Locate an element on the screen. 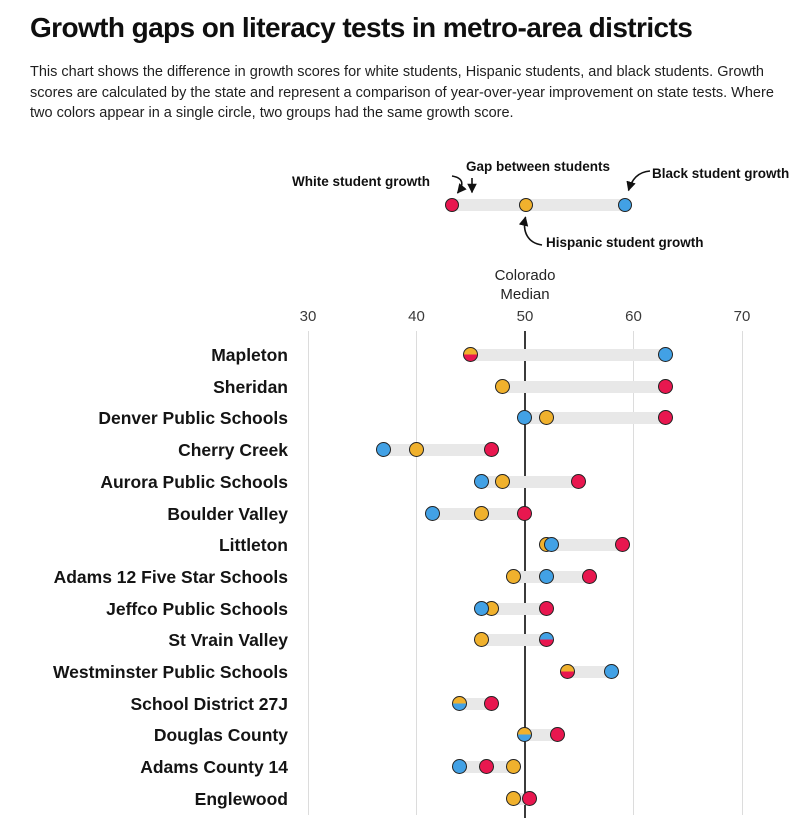 This screenshot has height=832, width=800. white-growth-arrow is located at coordinates (459, 184).